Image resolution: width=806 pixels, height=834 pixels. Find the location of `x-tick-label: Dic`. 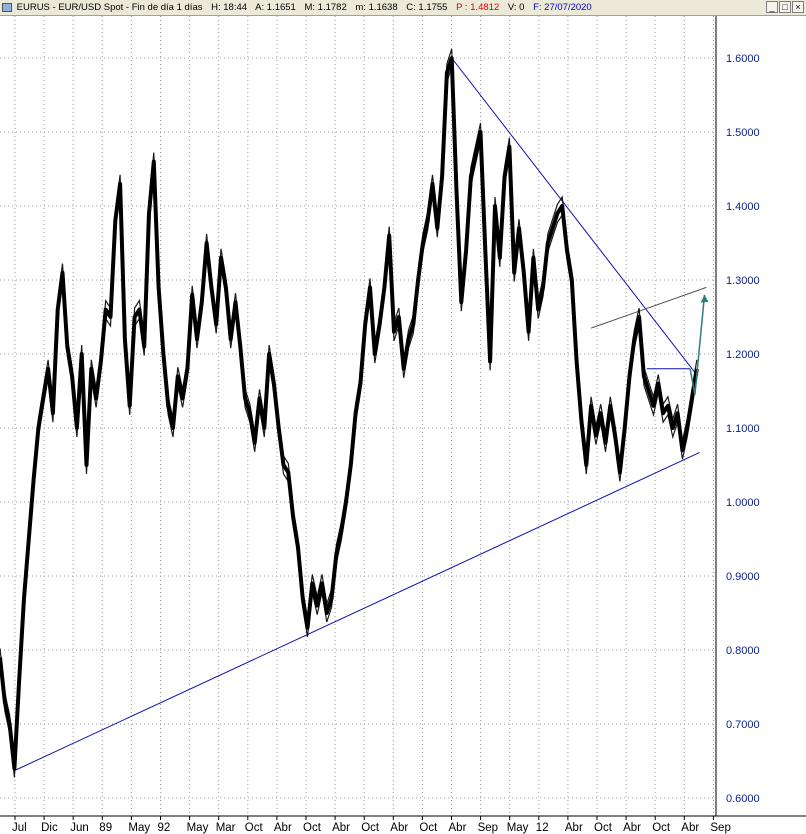

x-tick-label: Dic is located at coordinates (49, 828).